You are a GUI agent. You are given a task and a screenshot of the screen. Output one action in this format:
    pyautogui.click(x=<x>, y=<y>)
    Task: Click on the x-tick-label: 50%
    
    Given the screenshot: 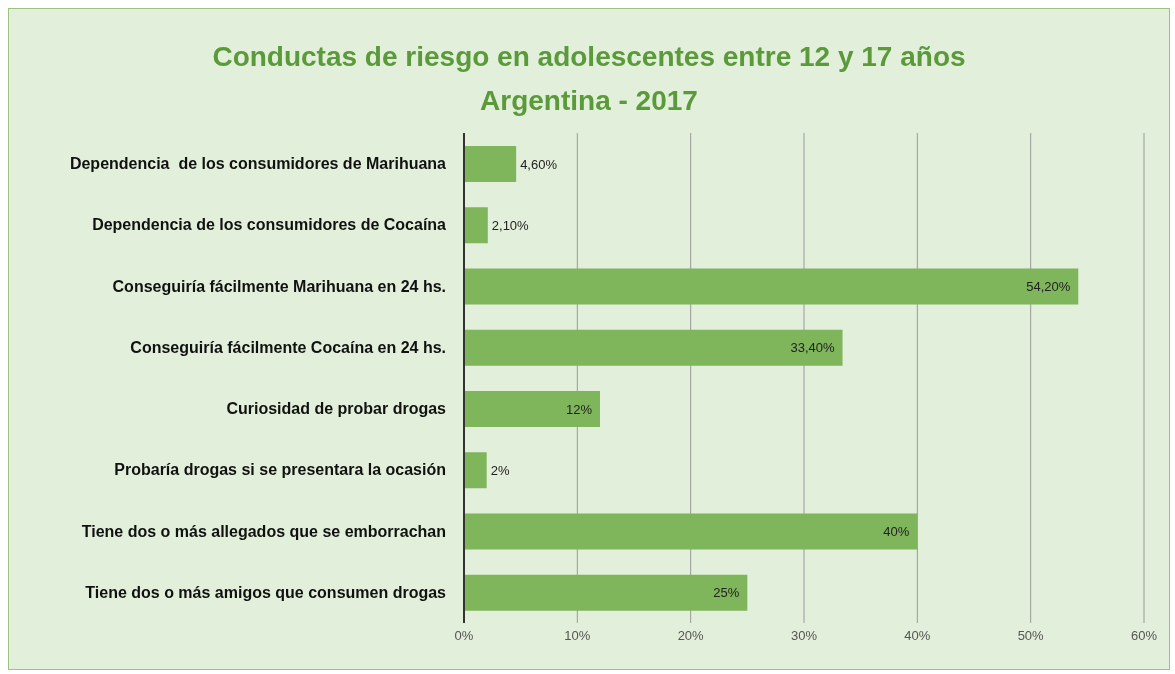 What is the action you would take?
    pyautogui.click(x=1031, y=636)
    